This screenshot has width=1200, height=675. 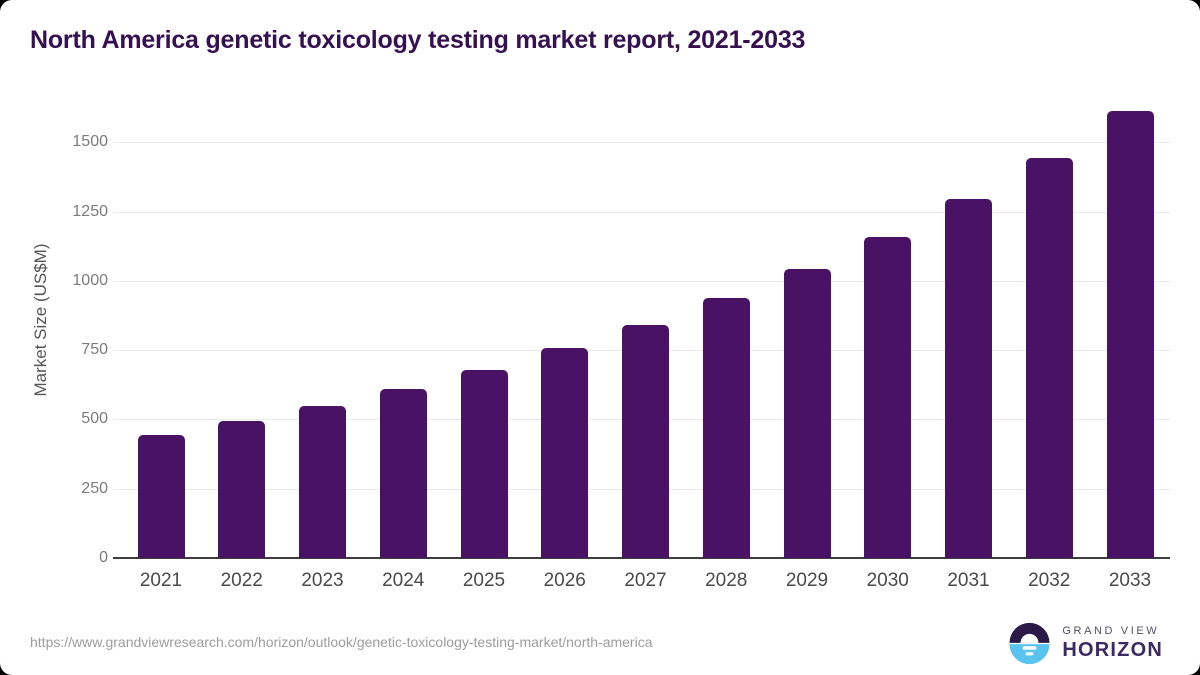 What do you see at coordinates (90, 142) in the screenshot?
I see `y-tick-label-1500: 1500` at bounding box center [90, 142].